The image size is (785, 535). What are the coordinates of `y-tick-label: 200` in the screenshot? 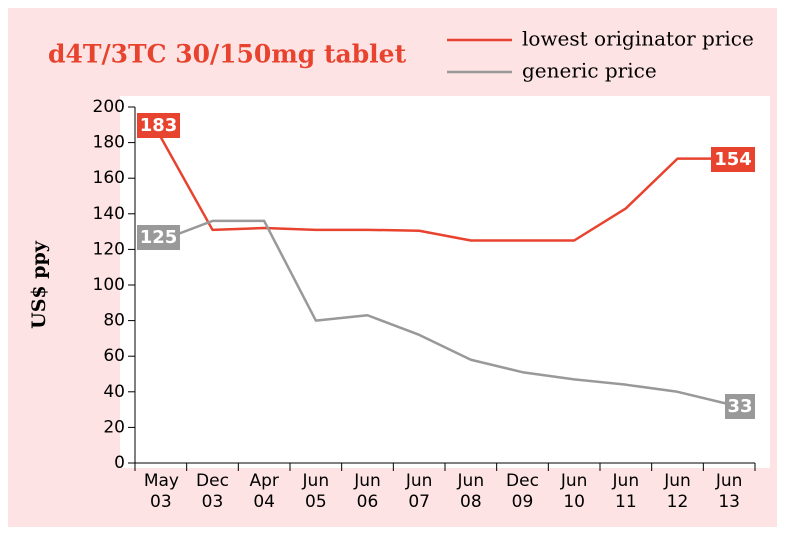 It's located at (109, 107).